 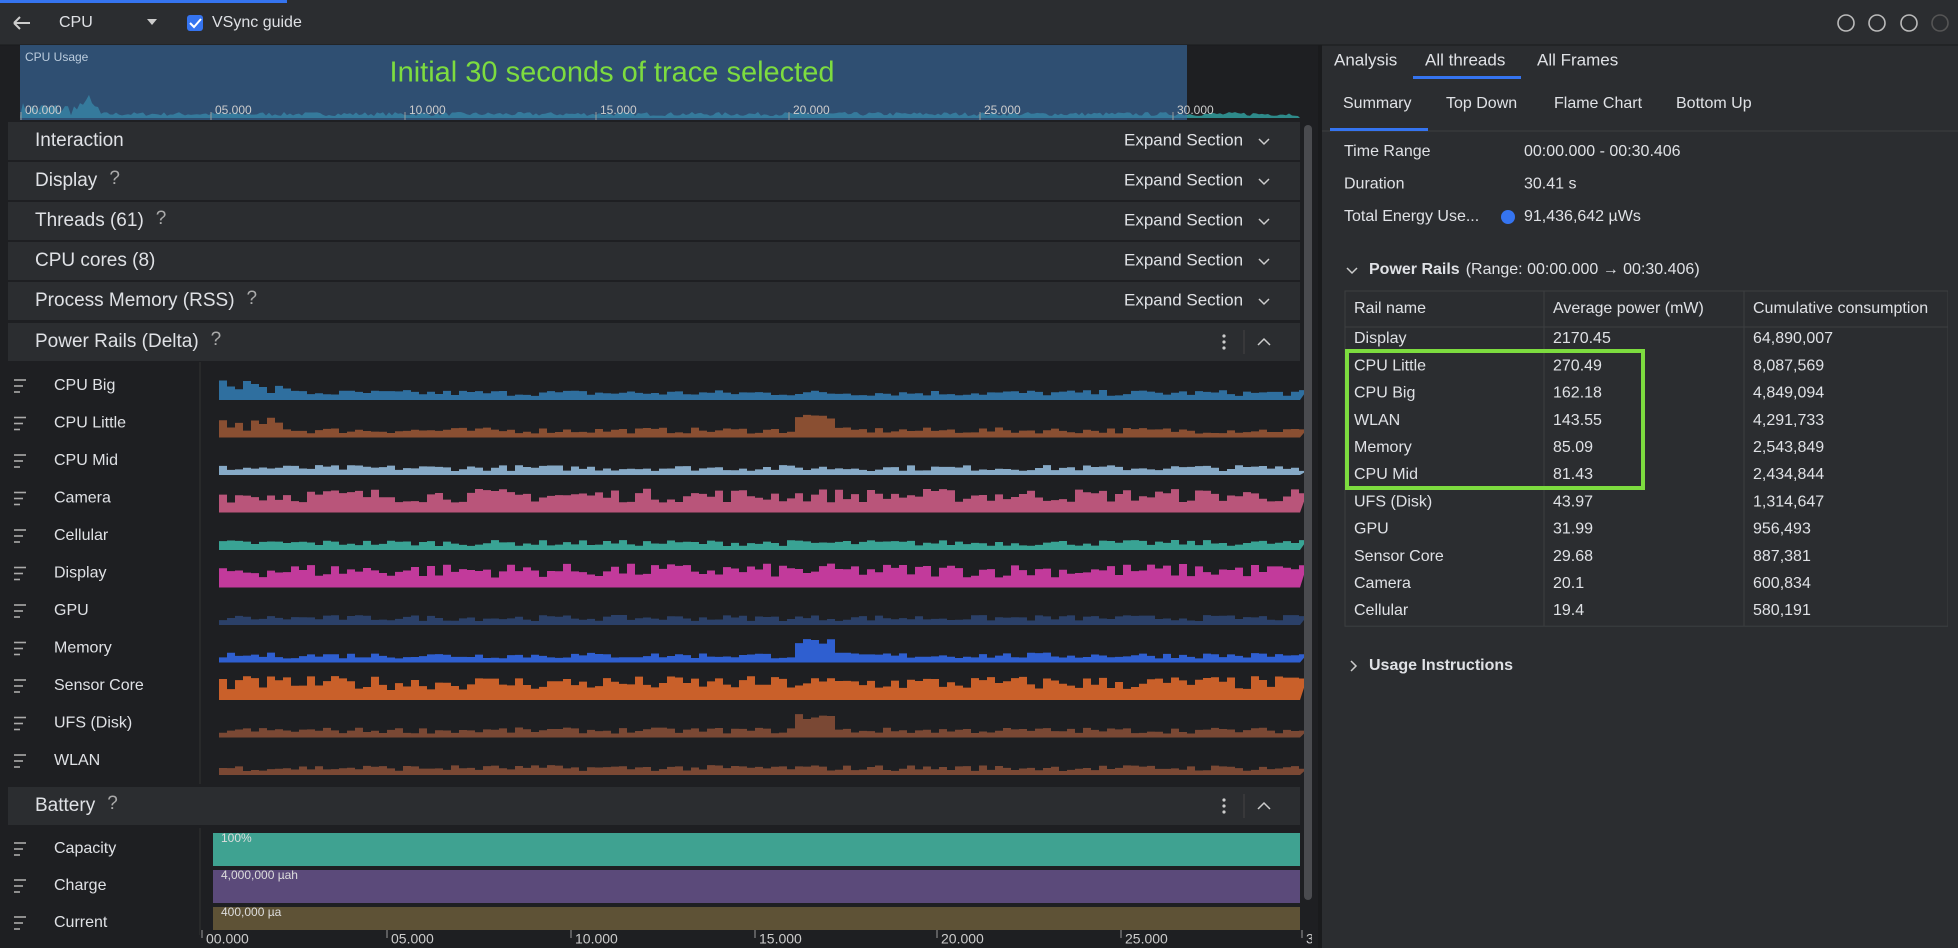 I want to click on track-label: CPU Big, so click(x=84, y=385).